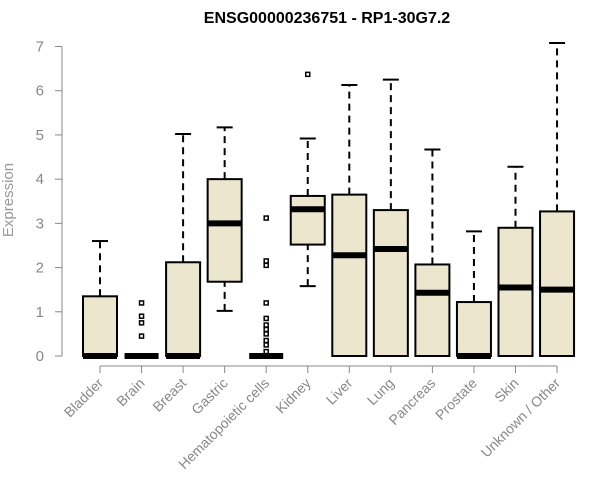 The height and width of the screenshot is (500, 600). Describe the element at coordinates (339, 391) in the screenshot. I see `x-tick-label: Liver` at that location.